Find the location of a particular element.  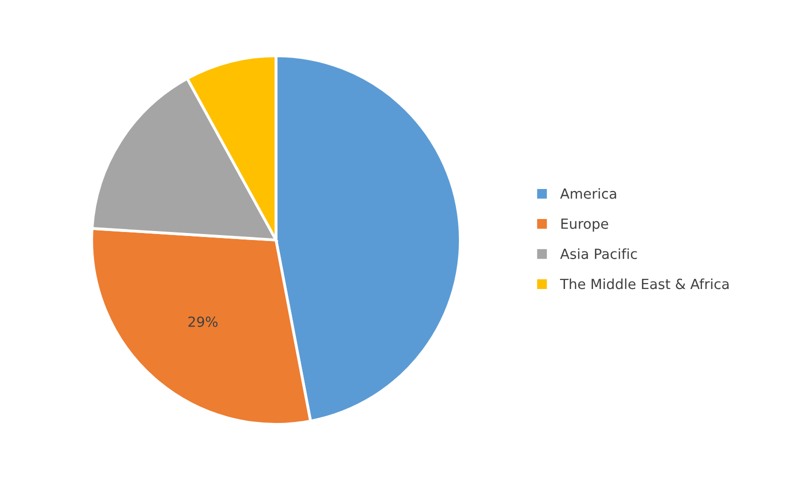

legend-label: Asia Pacific is located at coordinates (598, 254).